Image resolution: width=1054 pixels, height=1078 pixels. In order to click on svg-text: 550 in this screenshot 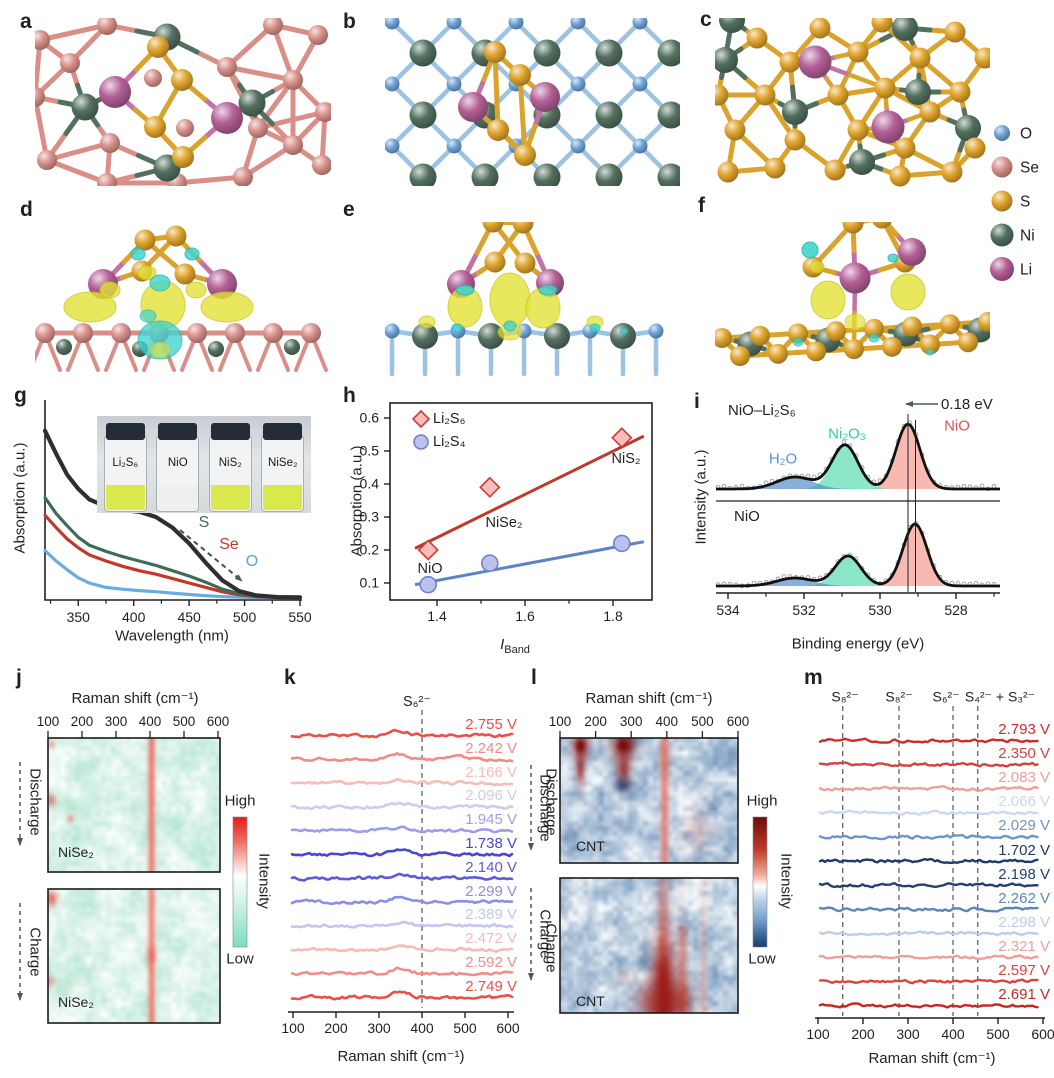, I will do `click(300, 617)`.